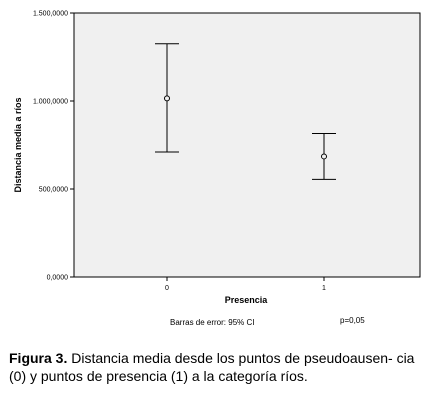  Describe the element at coordinates (58, 278) in the screenshot. I see `y-tick-label: 0,0000` at that location.